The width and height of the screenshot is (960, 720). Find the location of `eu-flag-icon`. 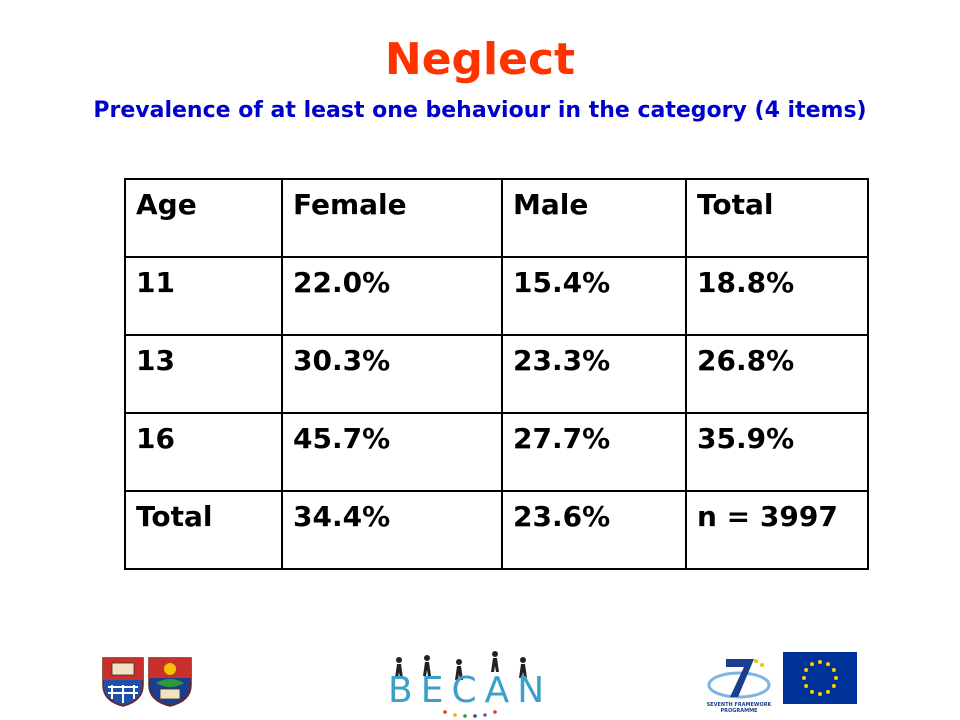

eu-flag-icon is located at coordinates (820, 678).